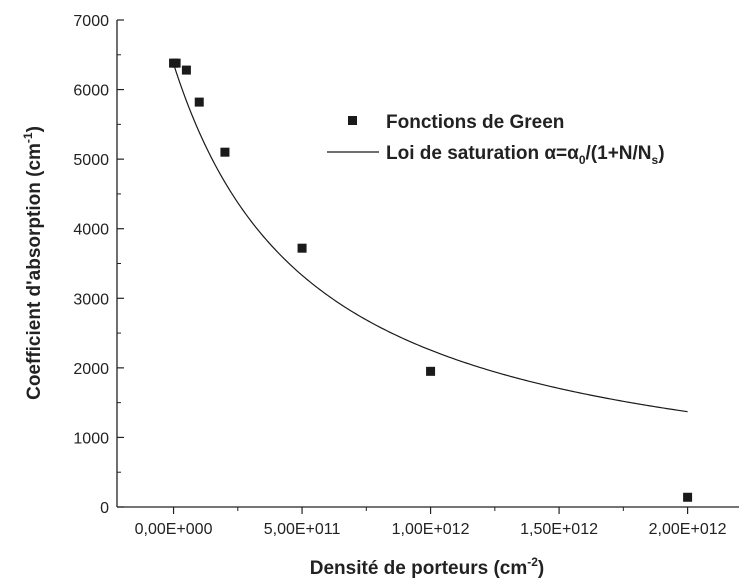  Describe the element at coordinates (532, 562) in the screenshot. I see `x-axis-title-sup: -2` at that location.